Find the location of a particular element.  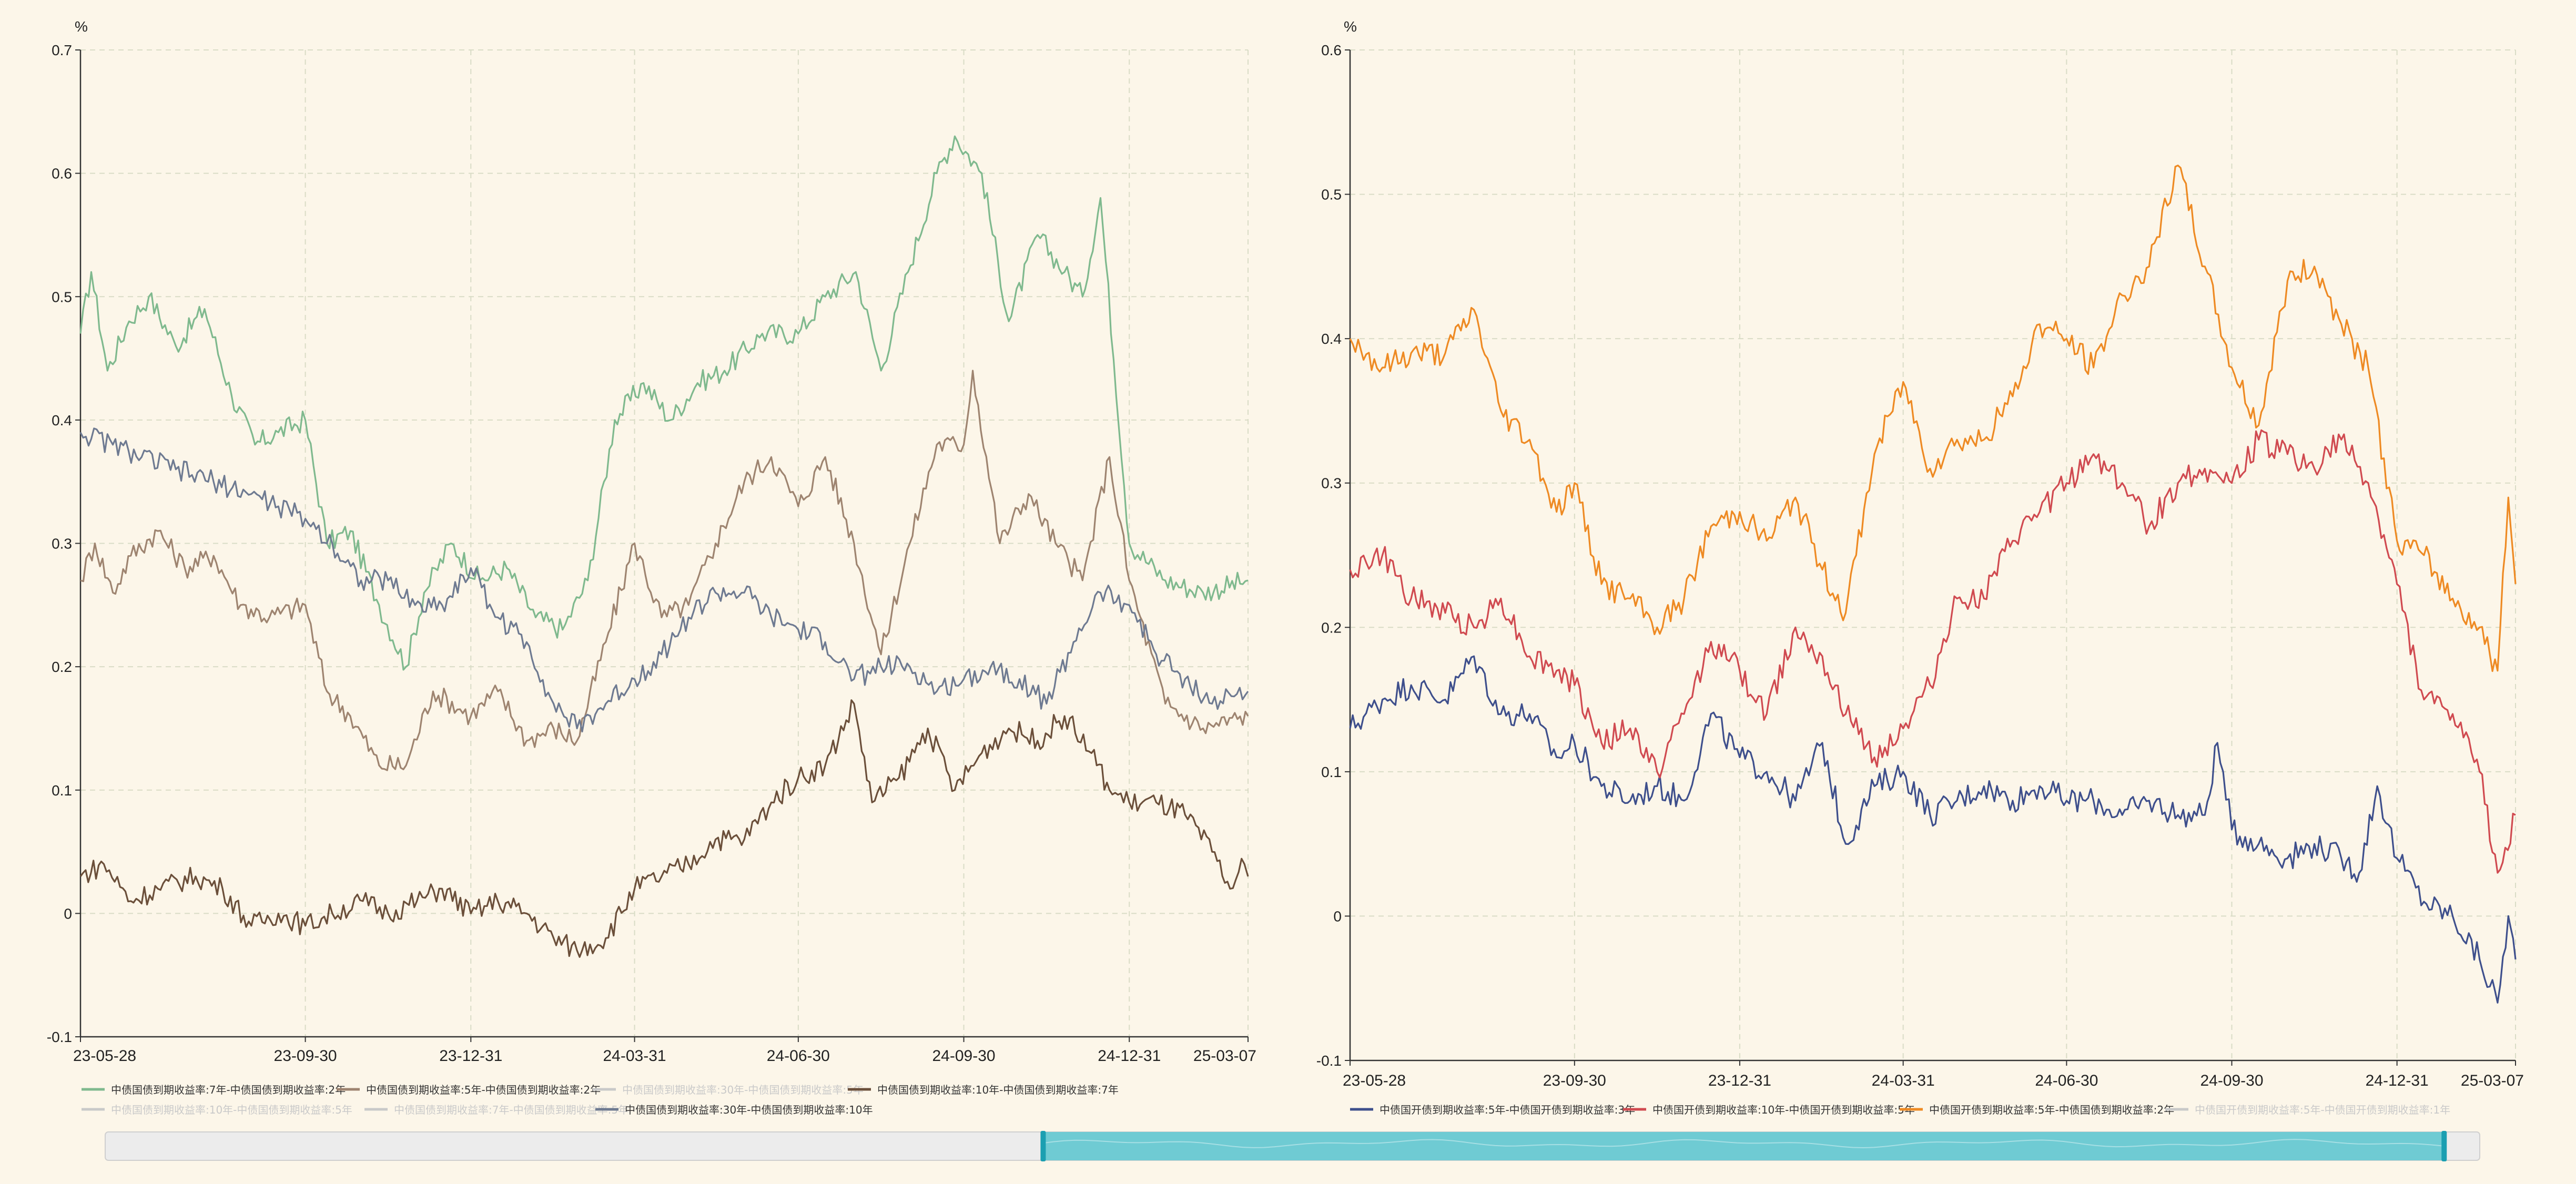

legend-item-7: 中债国债到期收益率:30年-中债国债到期收益率:10年 is located at coordinates (734, 1110).